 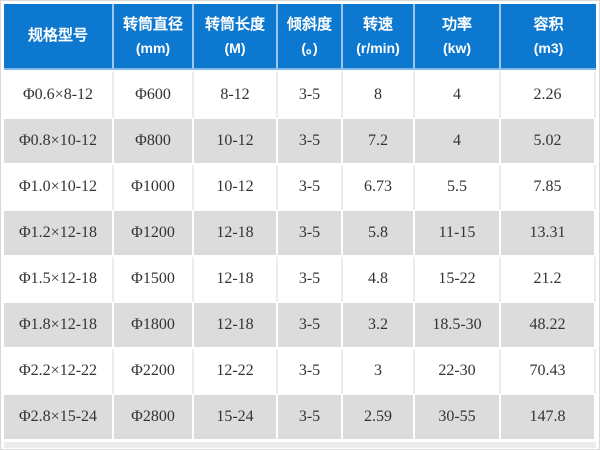 What do you see at coordinates (154, 280) in the screenshot?
I see `cell: Φ1500` at bounding box center [154, 280].